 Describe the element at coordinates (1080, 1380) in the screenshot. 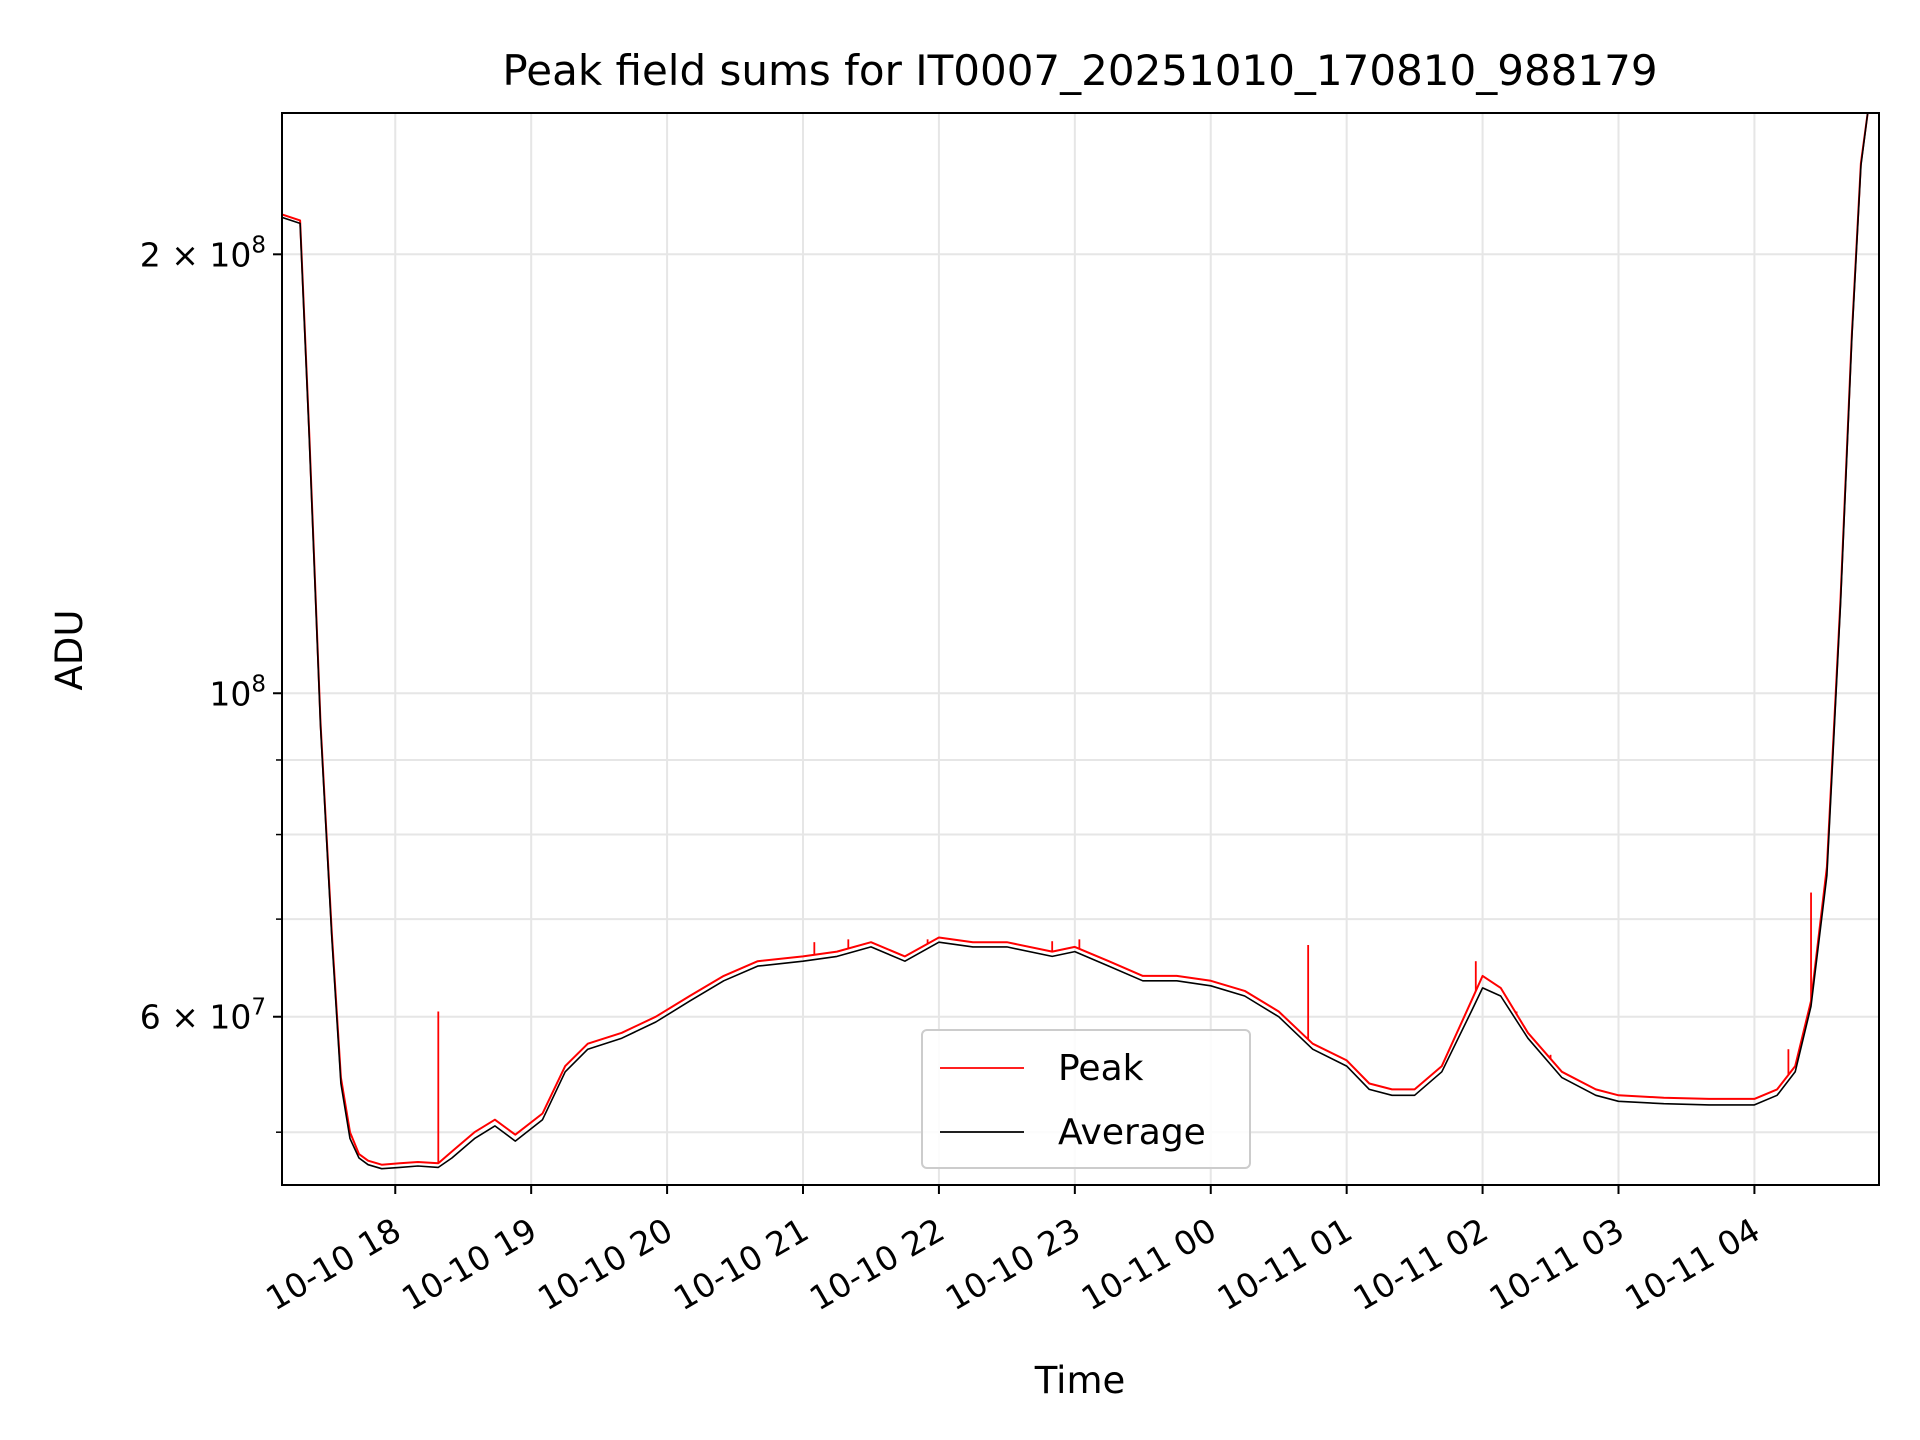

I see `x-axis-label: Time` at that location.